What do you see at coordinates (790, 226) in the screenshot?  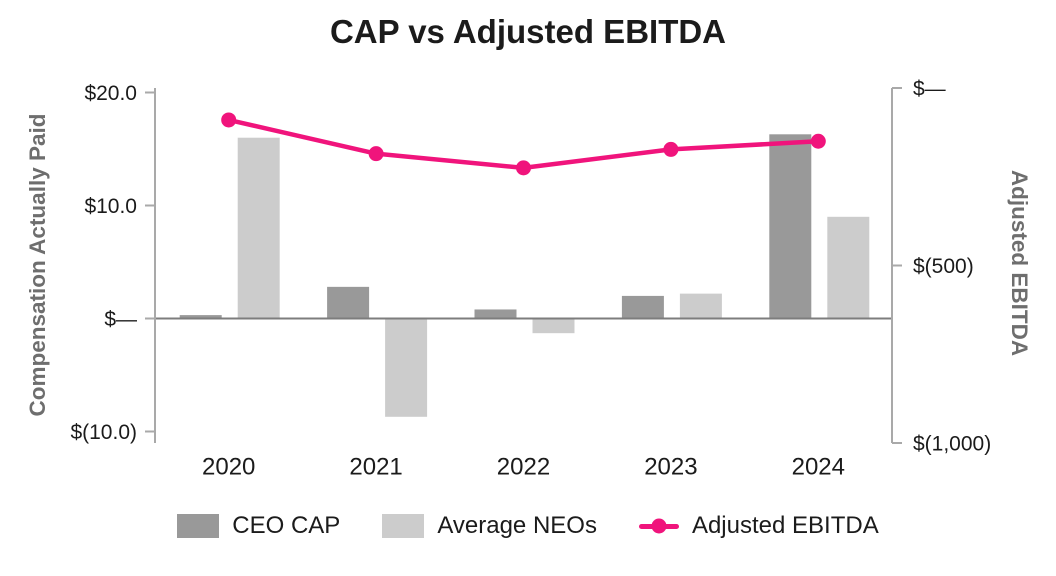 I see `bar-ceo-cap-2024` at bounding box center [790, 226].